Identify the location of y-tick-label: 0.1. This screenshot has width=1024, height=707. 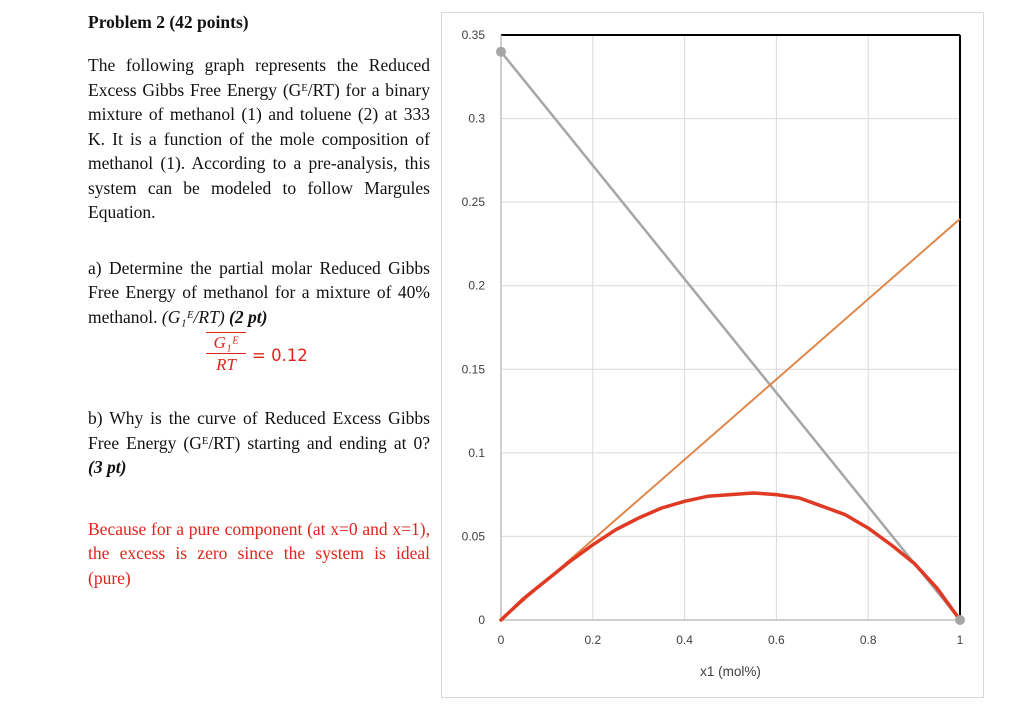
(476, 453).